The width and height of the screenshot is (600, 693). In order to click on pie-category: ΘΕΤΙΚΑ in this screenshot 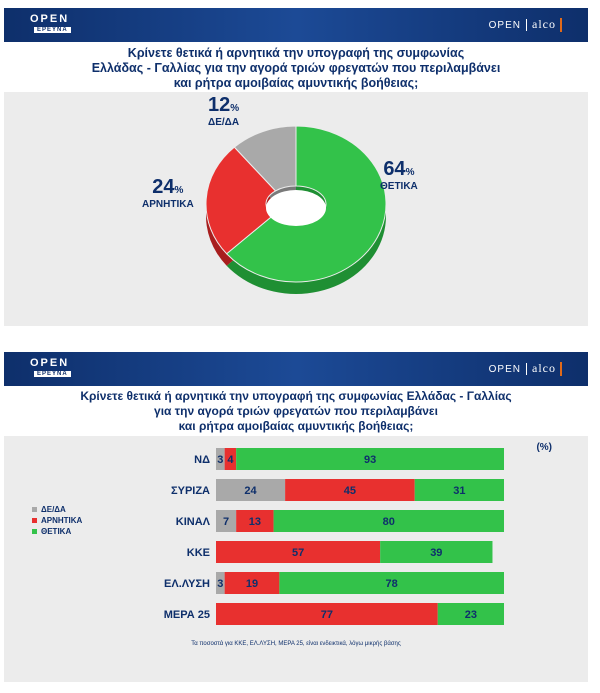, I will do `click(399, 186)`.